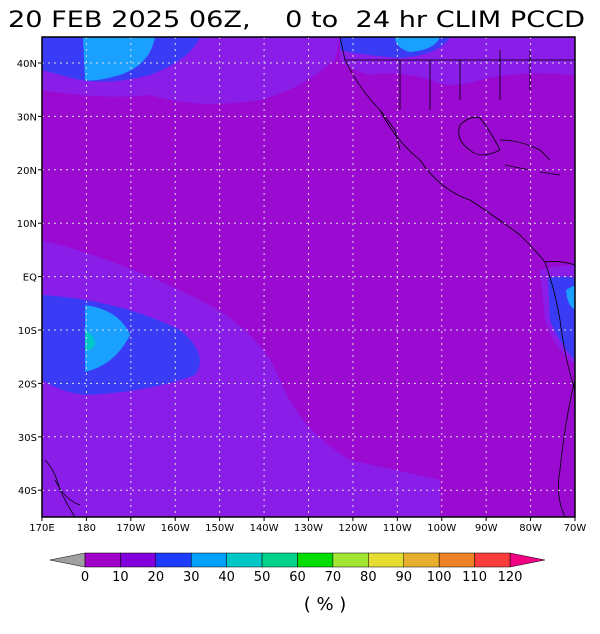 The image size is (600, 634). I want to click on map-title: 20 FEB 2025 06Z, 0 to 24 hr CLIM PCCD, so click(296, 20).